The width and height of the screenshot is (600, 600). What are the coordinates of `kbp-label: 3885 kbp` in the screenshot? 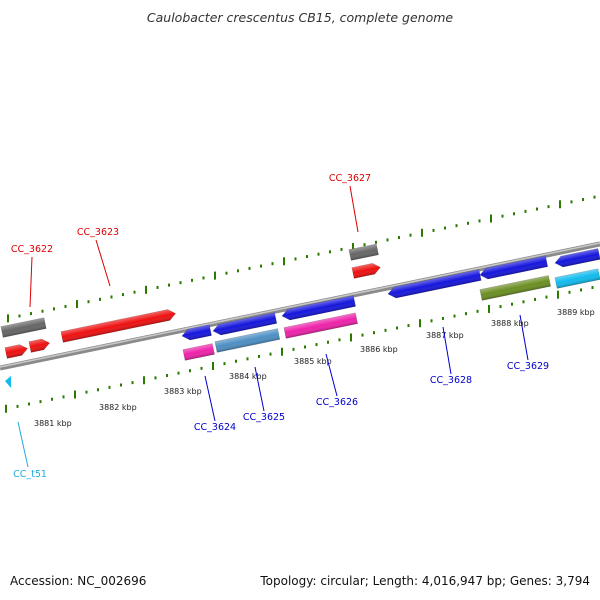 It's located at (313, 361).